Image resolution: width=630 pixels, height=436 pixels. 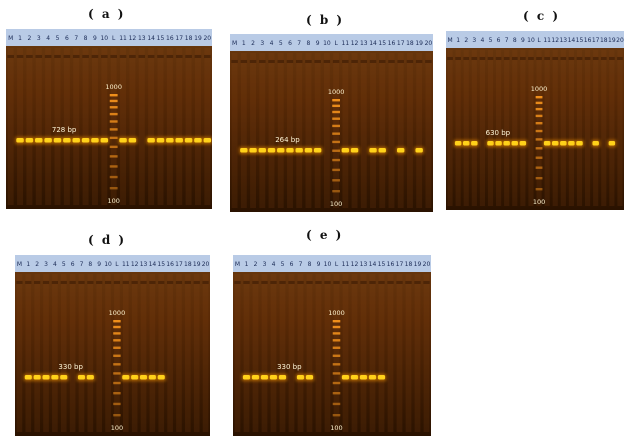 What do you see at coordinates (153, 264) in the screenshot?
I see `lane-number: 14` at bounding box center [153, 264].